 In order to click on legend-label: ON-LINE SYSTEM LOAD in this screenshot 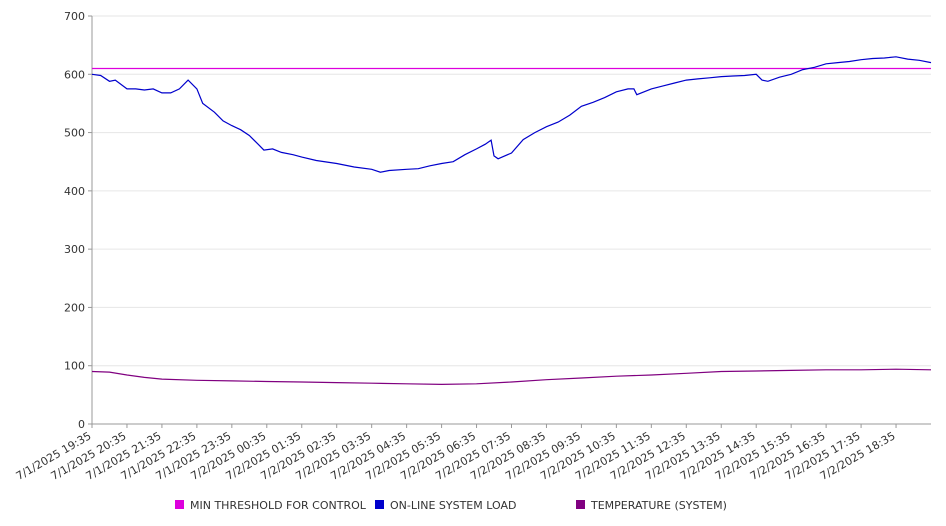, I will do `click(453, 505)`.